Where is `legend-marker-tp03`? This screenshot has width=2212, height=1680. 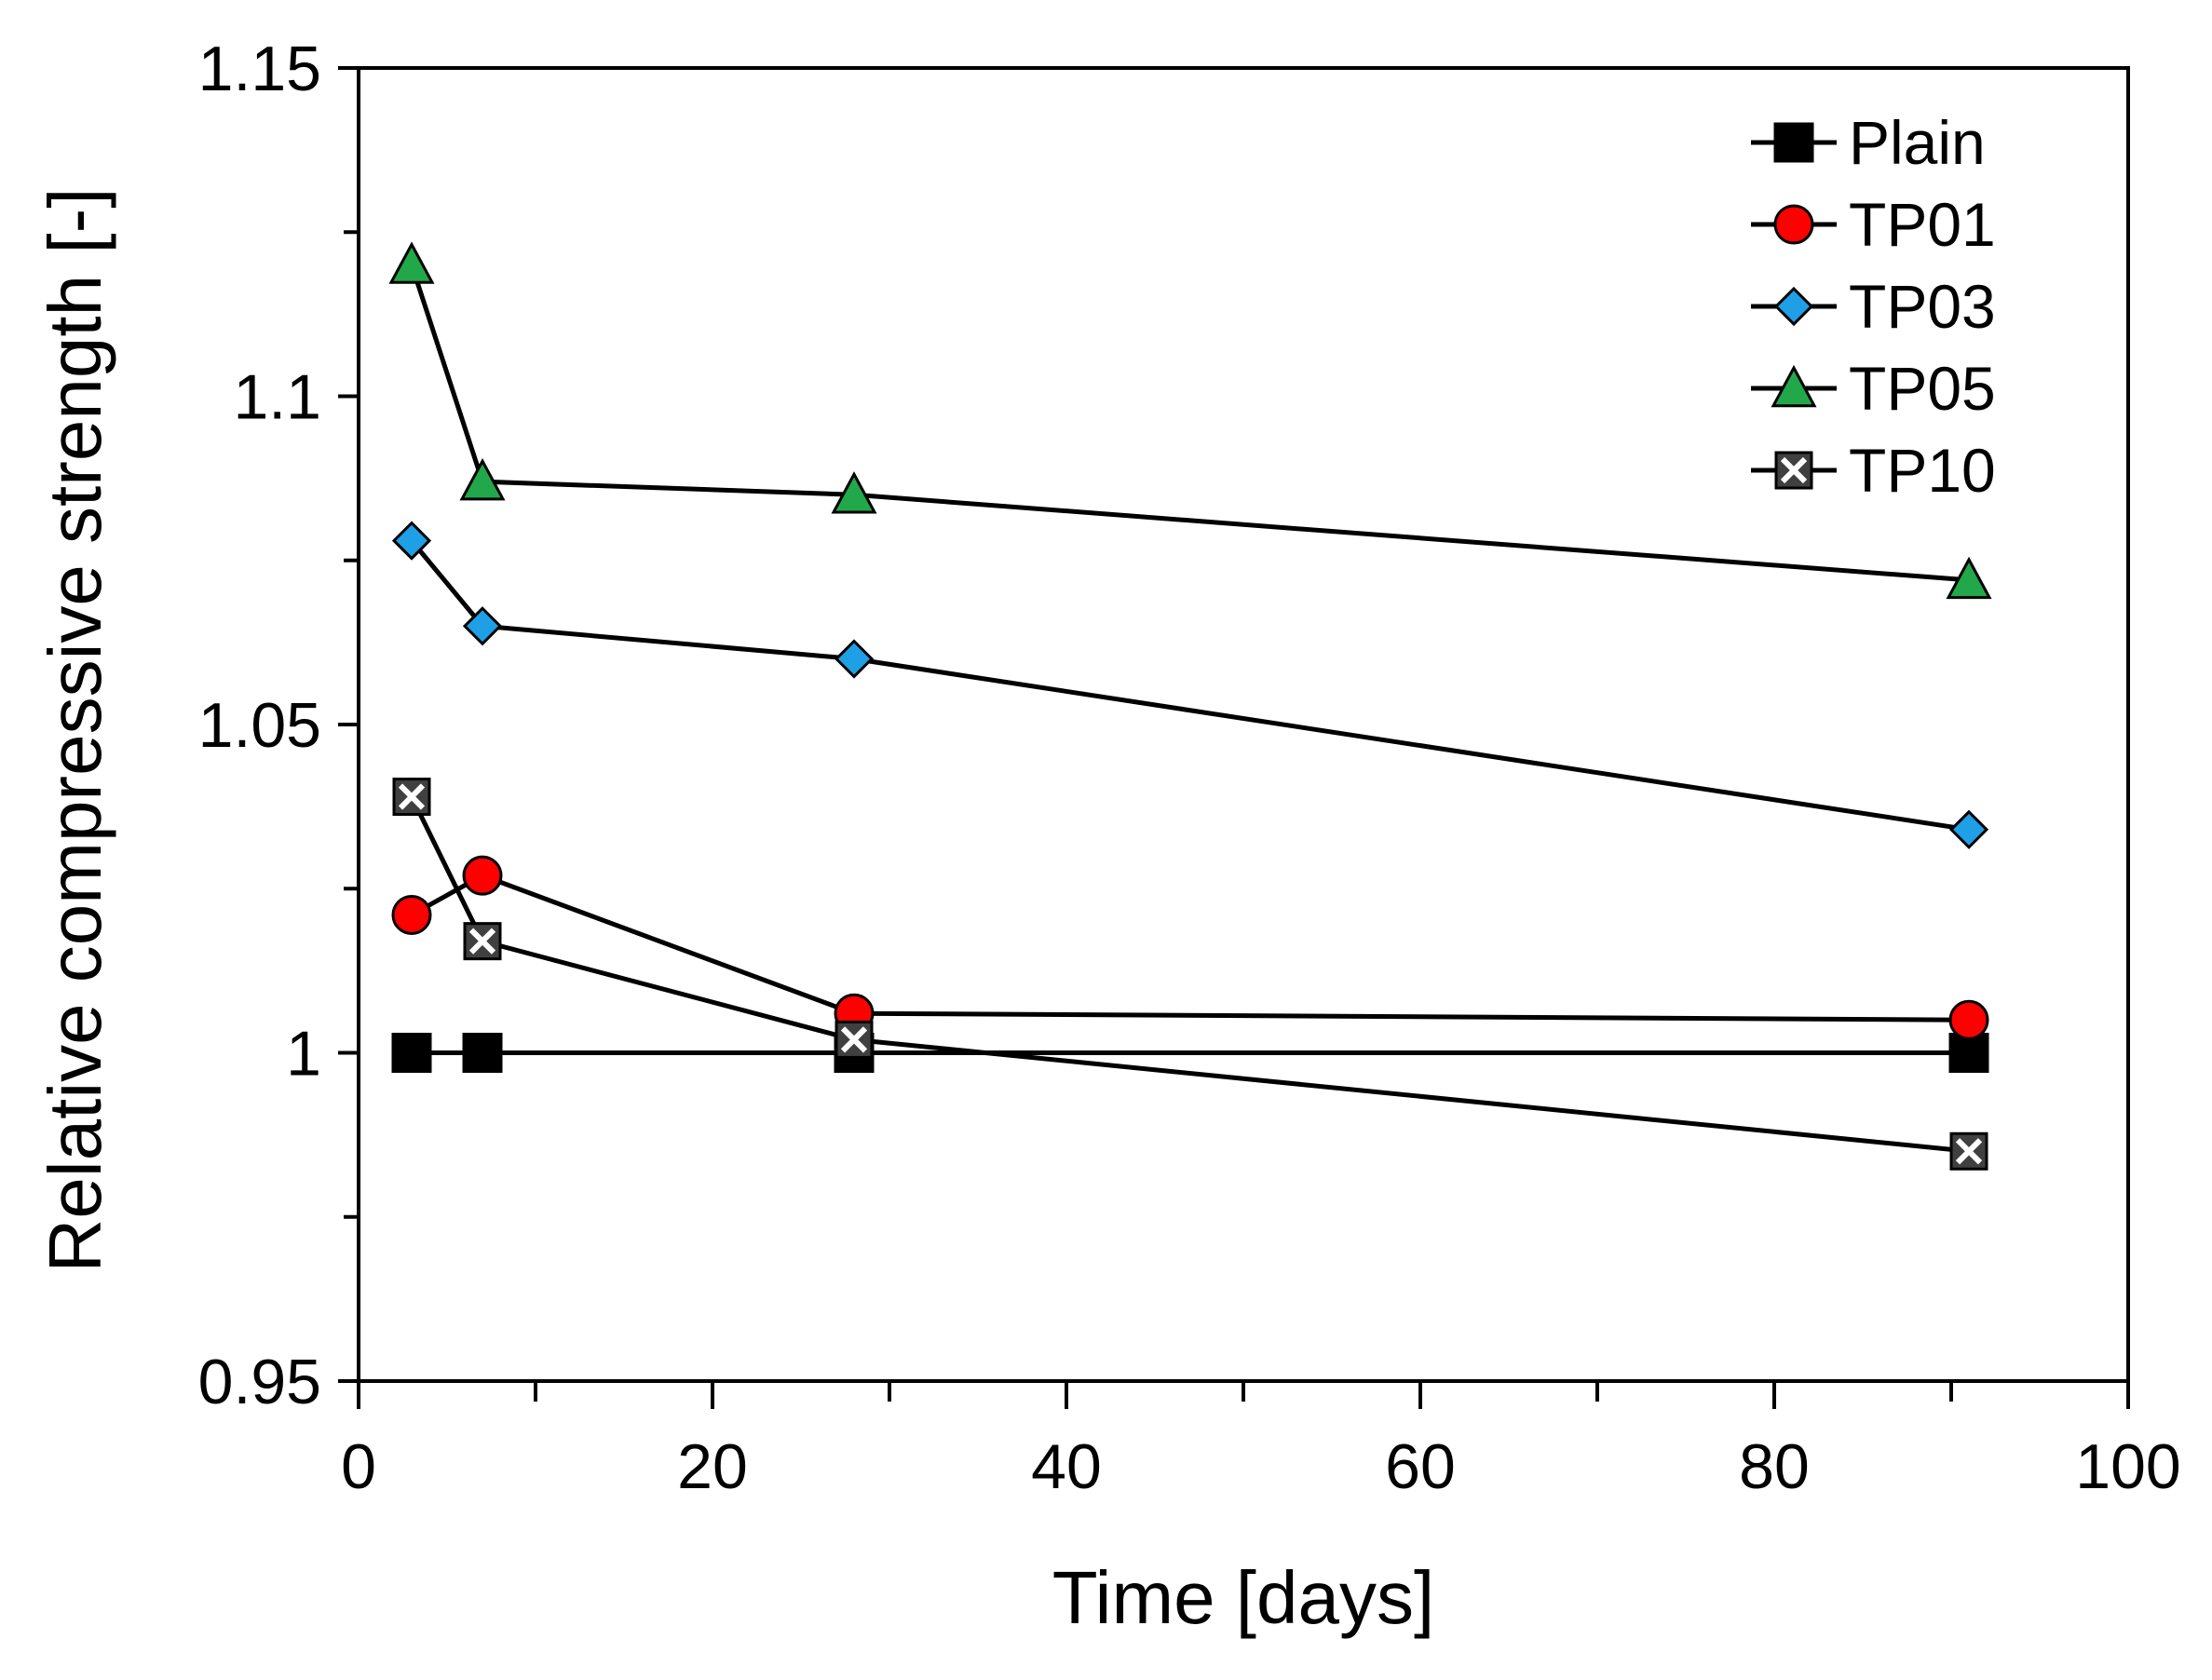
legend-marker-tp03 is located at coordinates (1794, 306).